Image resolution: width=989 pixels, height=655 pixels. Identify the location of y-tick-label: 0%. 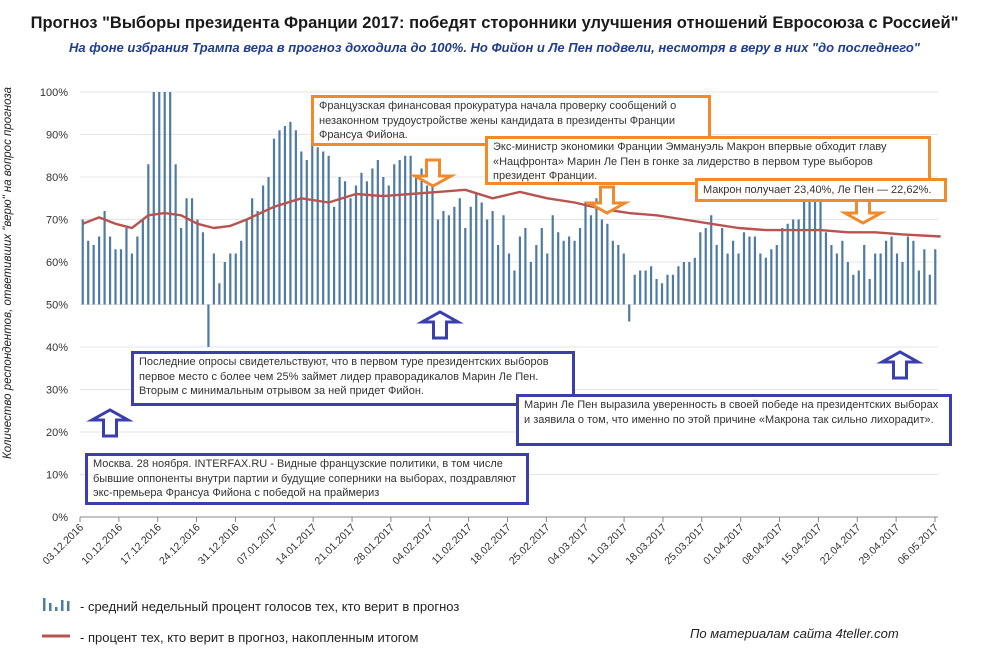
(60, 518).